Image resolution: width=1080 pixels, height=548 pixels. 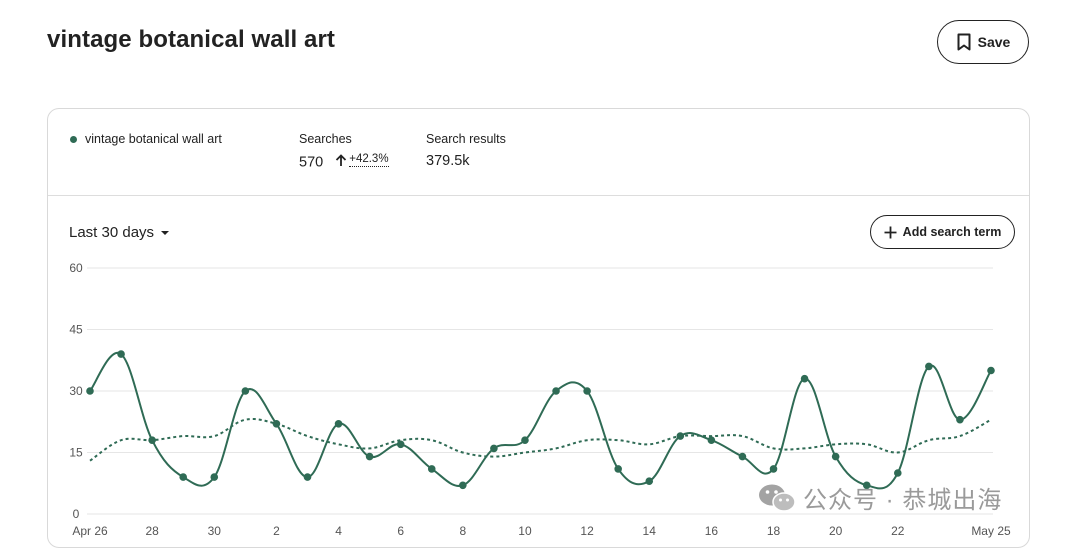 I want to click on searches-change-value: +42.3%, so click(x=369, y=160).